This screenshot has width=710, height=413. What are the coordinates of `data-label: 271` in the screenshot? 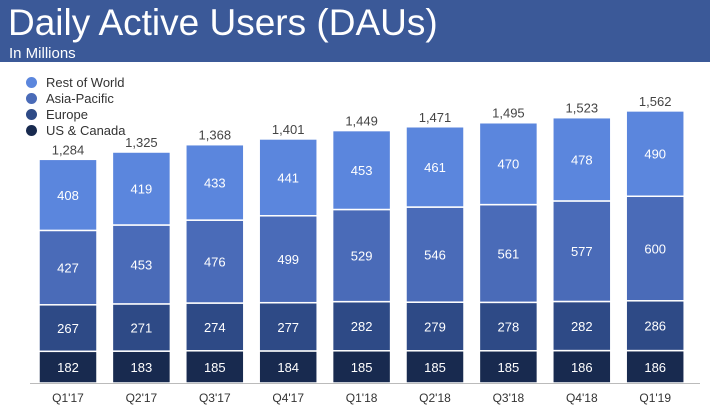 It's located at (142, 328).